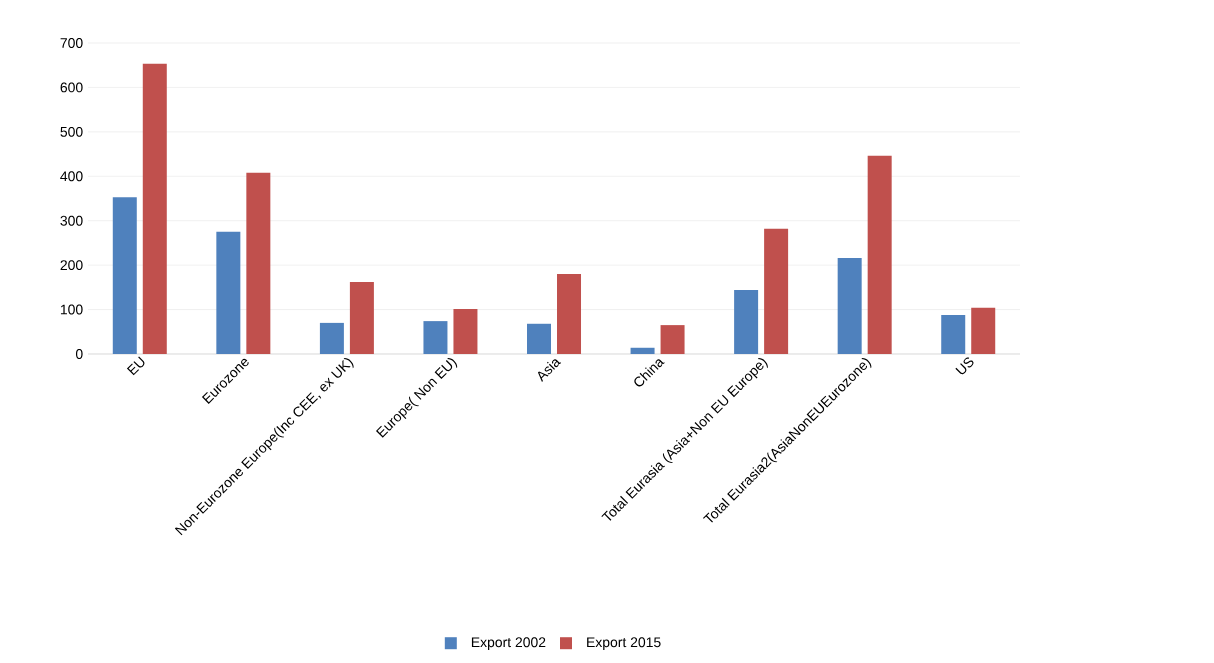 The image size is (1214, 663). Describe the element at coordinates (71, 131) in the screenshot. I see `y-tick-label: 500` at that location.